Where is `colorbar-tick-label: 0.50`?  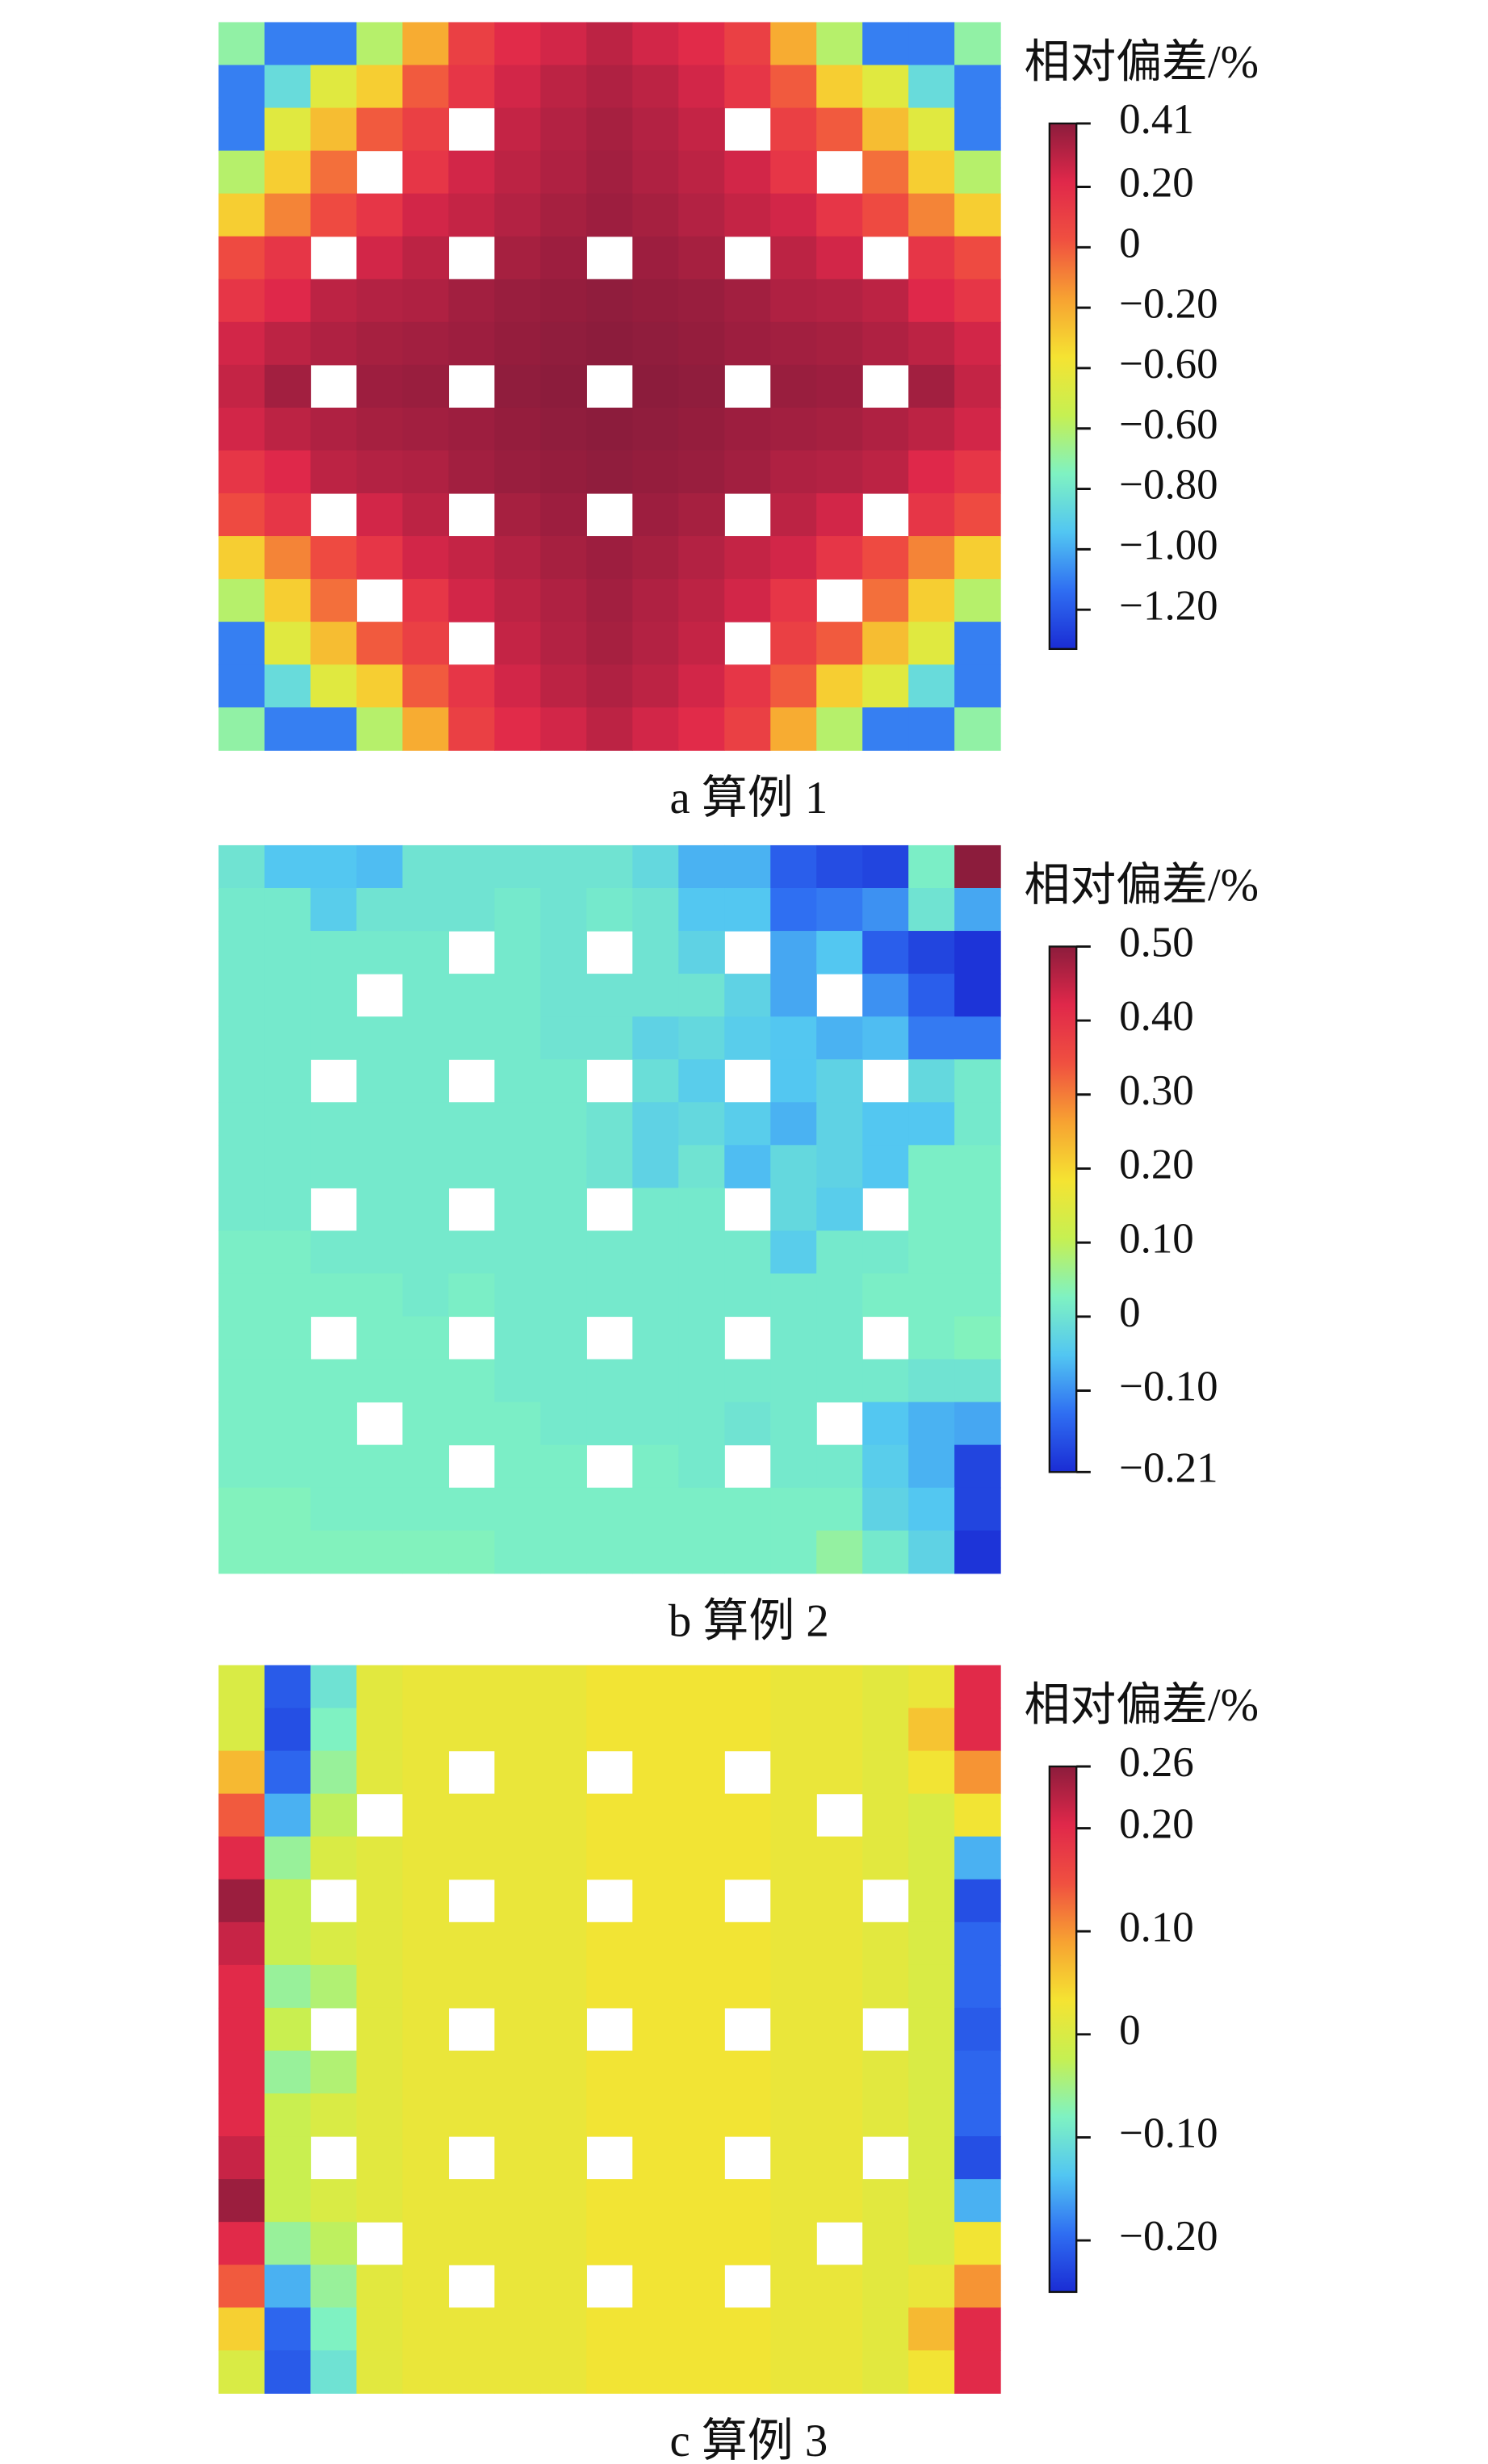
colorbar-tick-label: 0.50 is located at coordinates (1156, 943).